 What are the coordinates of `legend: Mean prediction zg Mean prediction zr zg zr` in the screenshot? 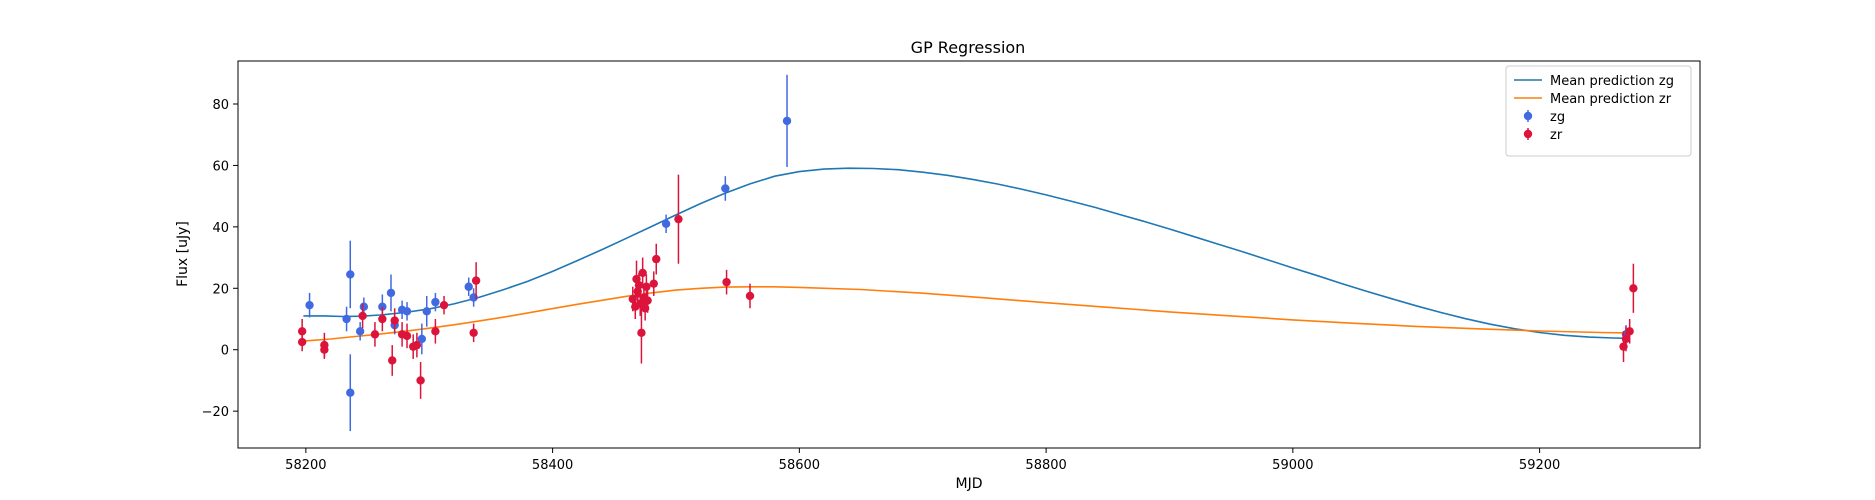 It's located at (1598, 111).